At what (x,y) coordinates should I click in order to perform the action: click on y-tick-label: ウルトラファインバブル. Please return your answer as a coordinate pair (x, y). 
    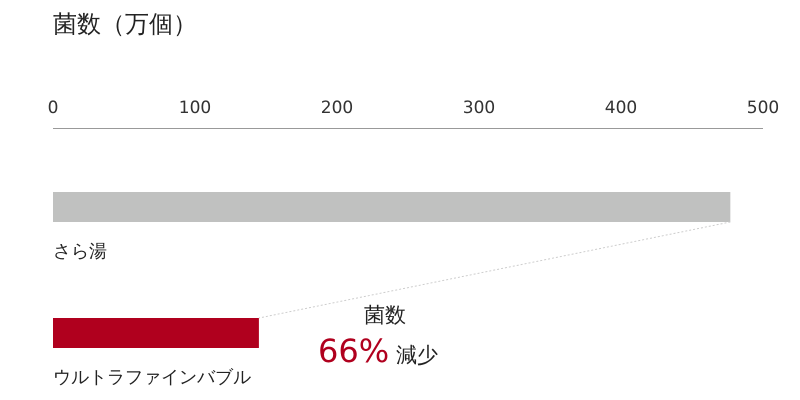
    Looking at the image, I should click on (152, 377).